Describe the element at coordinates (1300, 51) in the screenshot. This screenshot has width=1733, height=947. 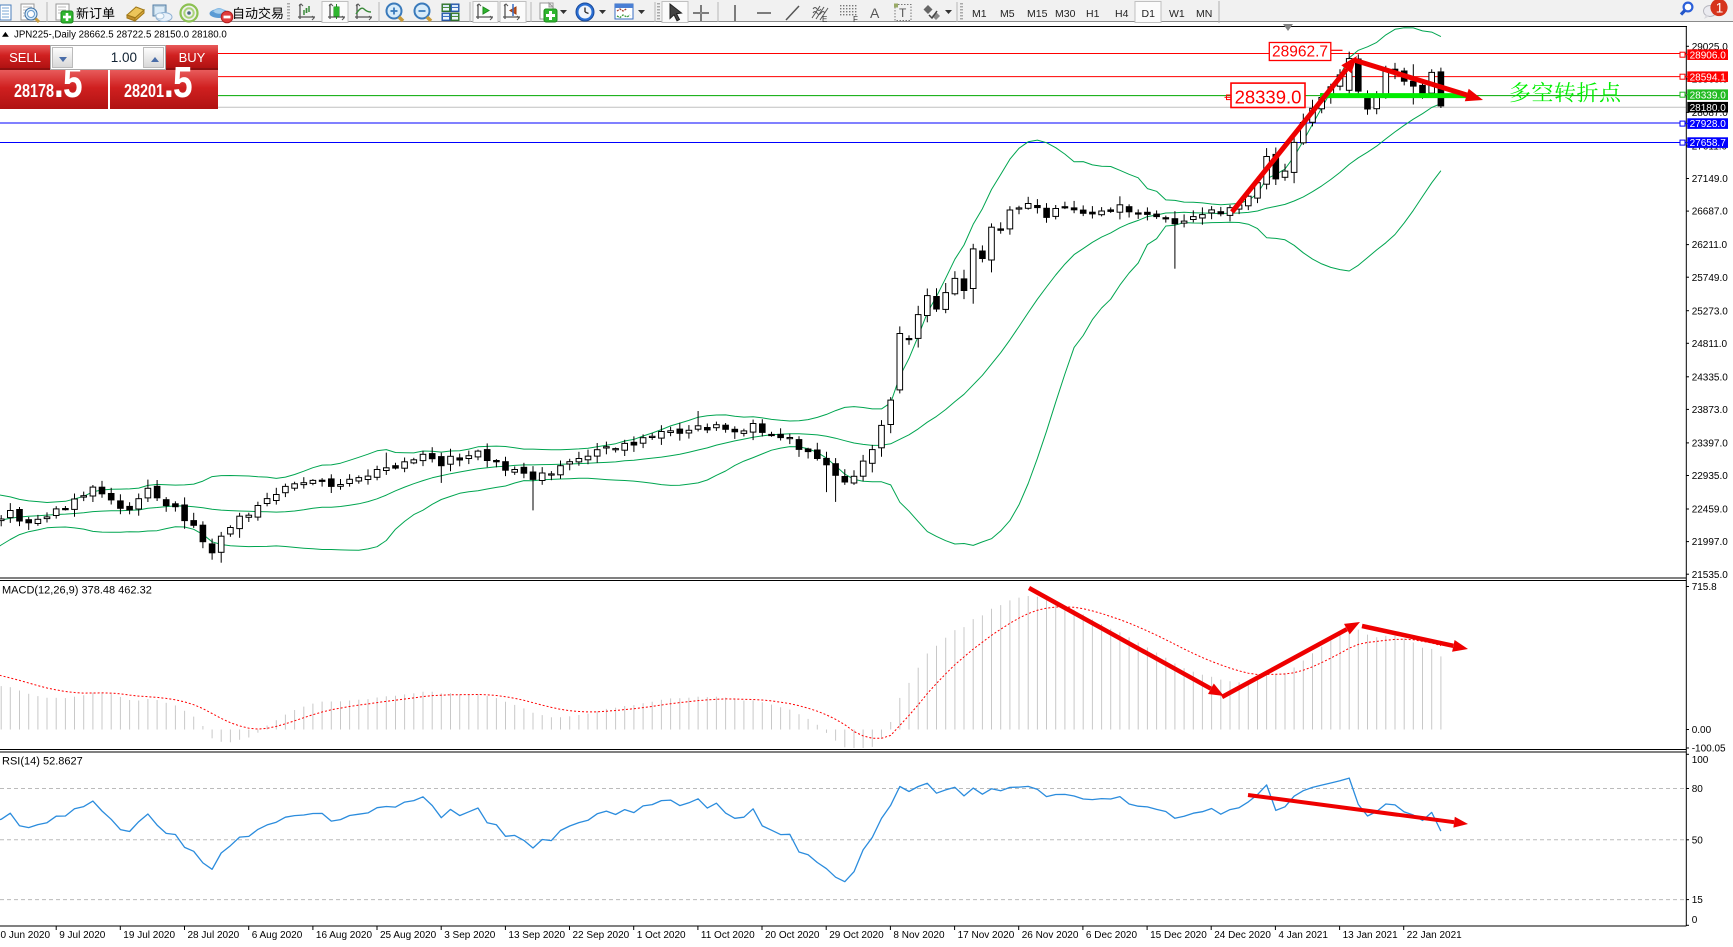
I see `svg-text: 28962.7` at that location.